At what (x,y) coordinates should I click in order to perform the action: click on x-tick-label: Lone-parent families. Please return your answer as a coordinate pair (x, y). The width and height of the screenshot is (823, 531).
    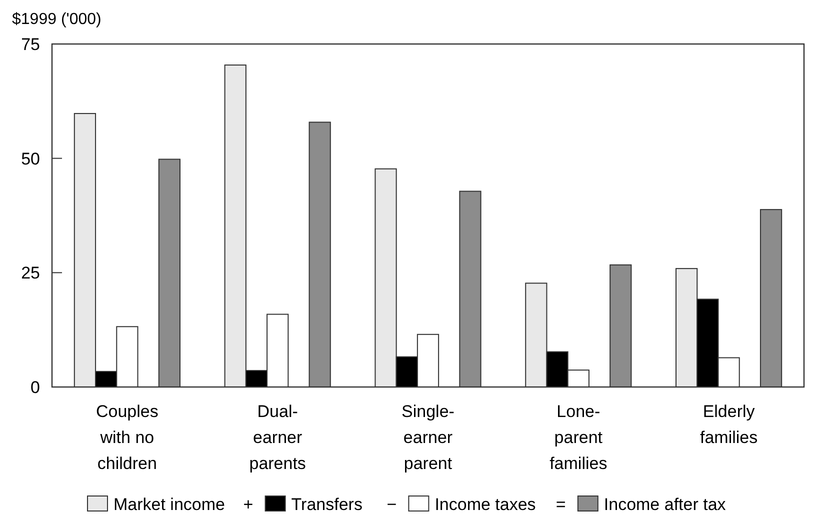
    Looking at the image, I should click on (579, 437).